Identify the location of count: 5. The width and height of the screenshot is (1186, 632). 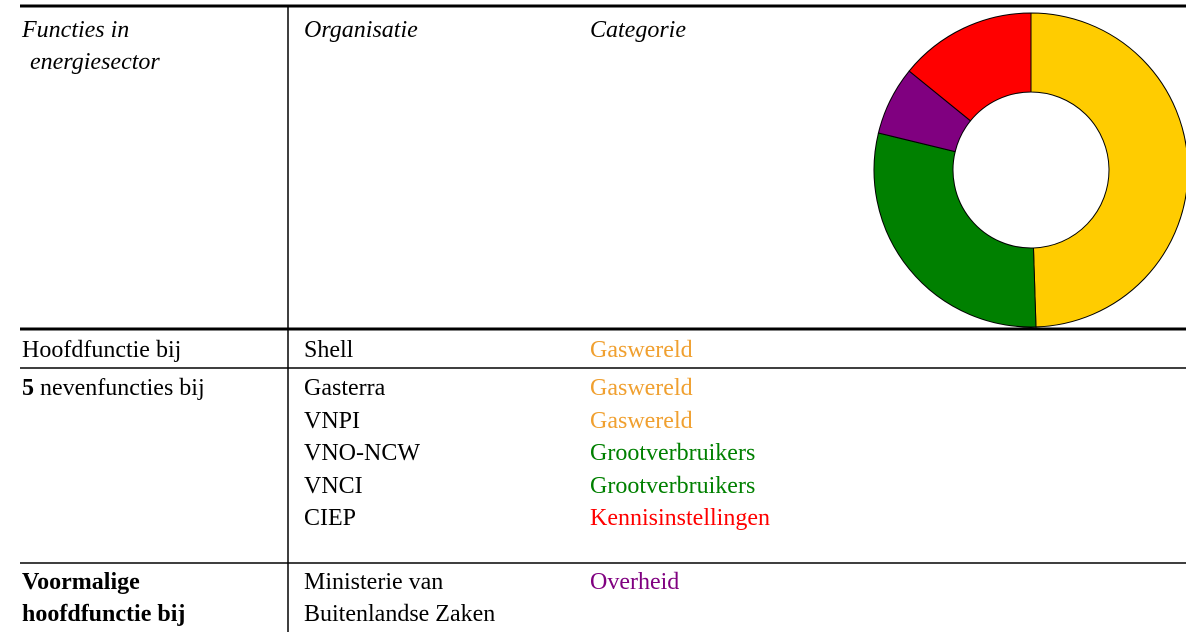
(28, 388).